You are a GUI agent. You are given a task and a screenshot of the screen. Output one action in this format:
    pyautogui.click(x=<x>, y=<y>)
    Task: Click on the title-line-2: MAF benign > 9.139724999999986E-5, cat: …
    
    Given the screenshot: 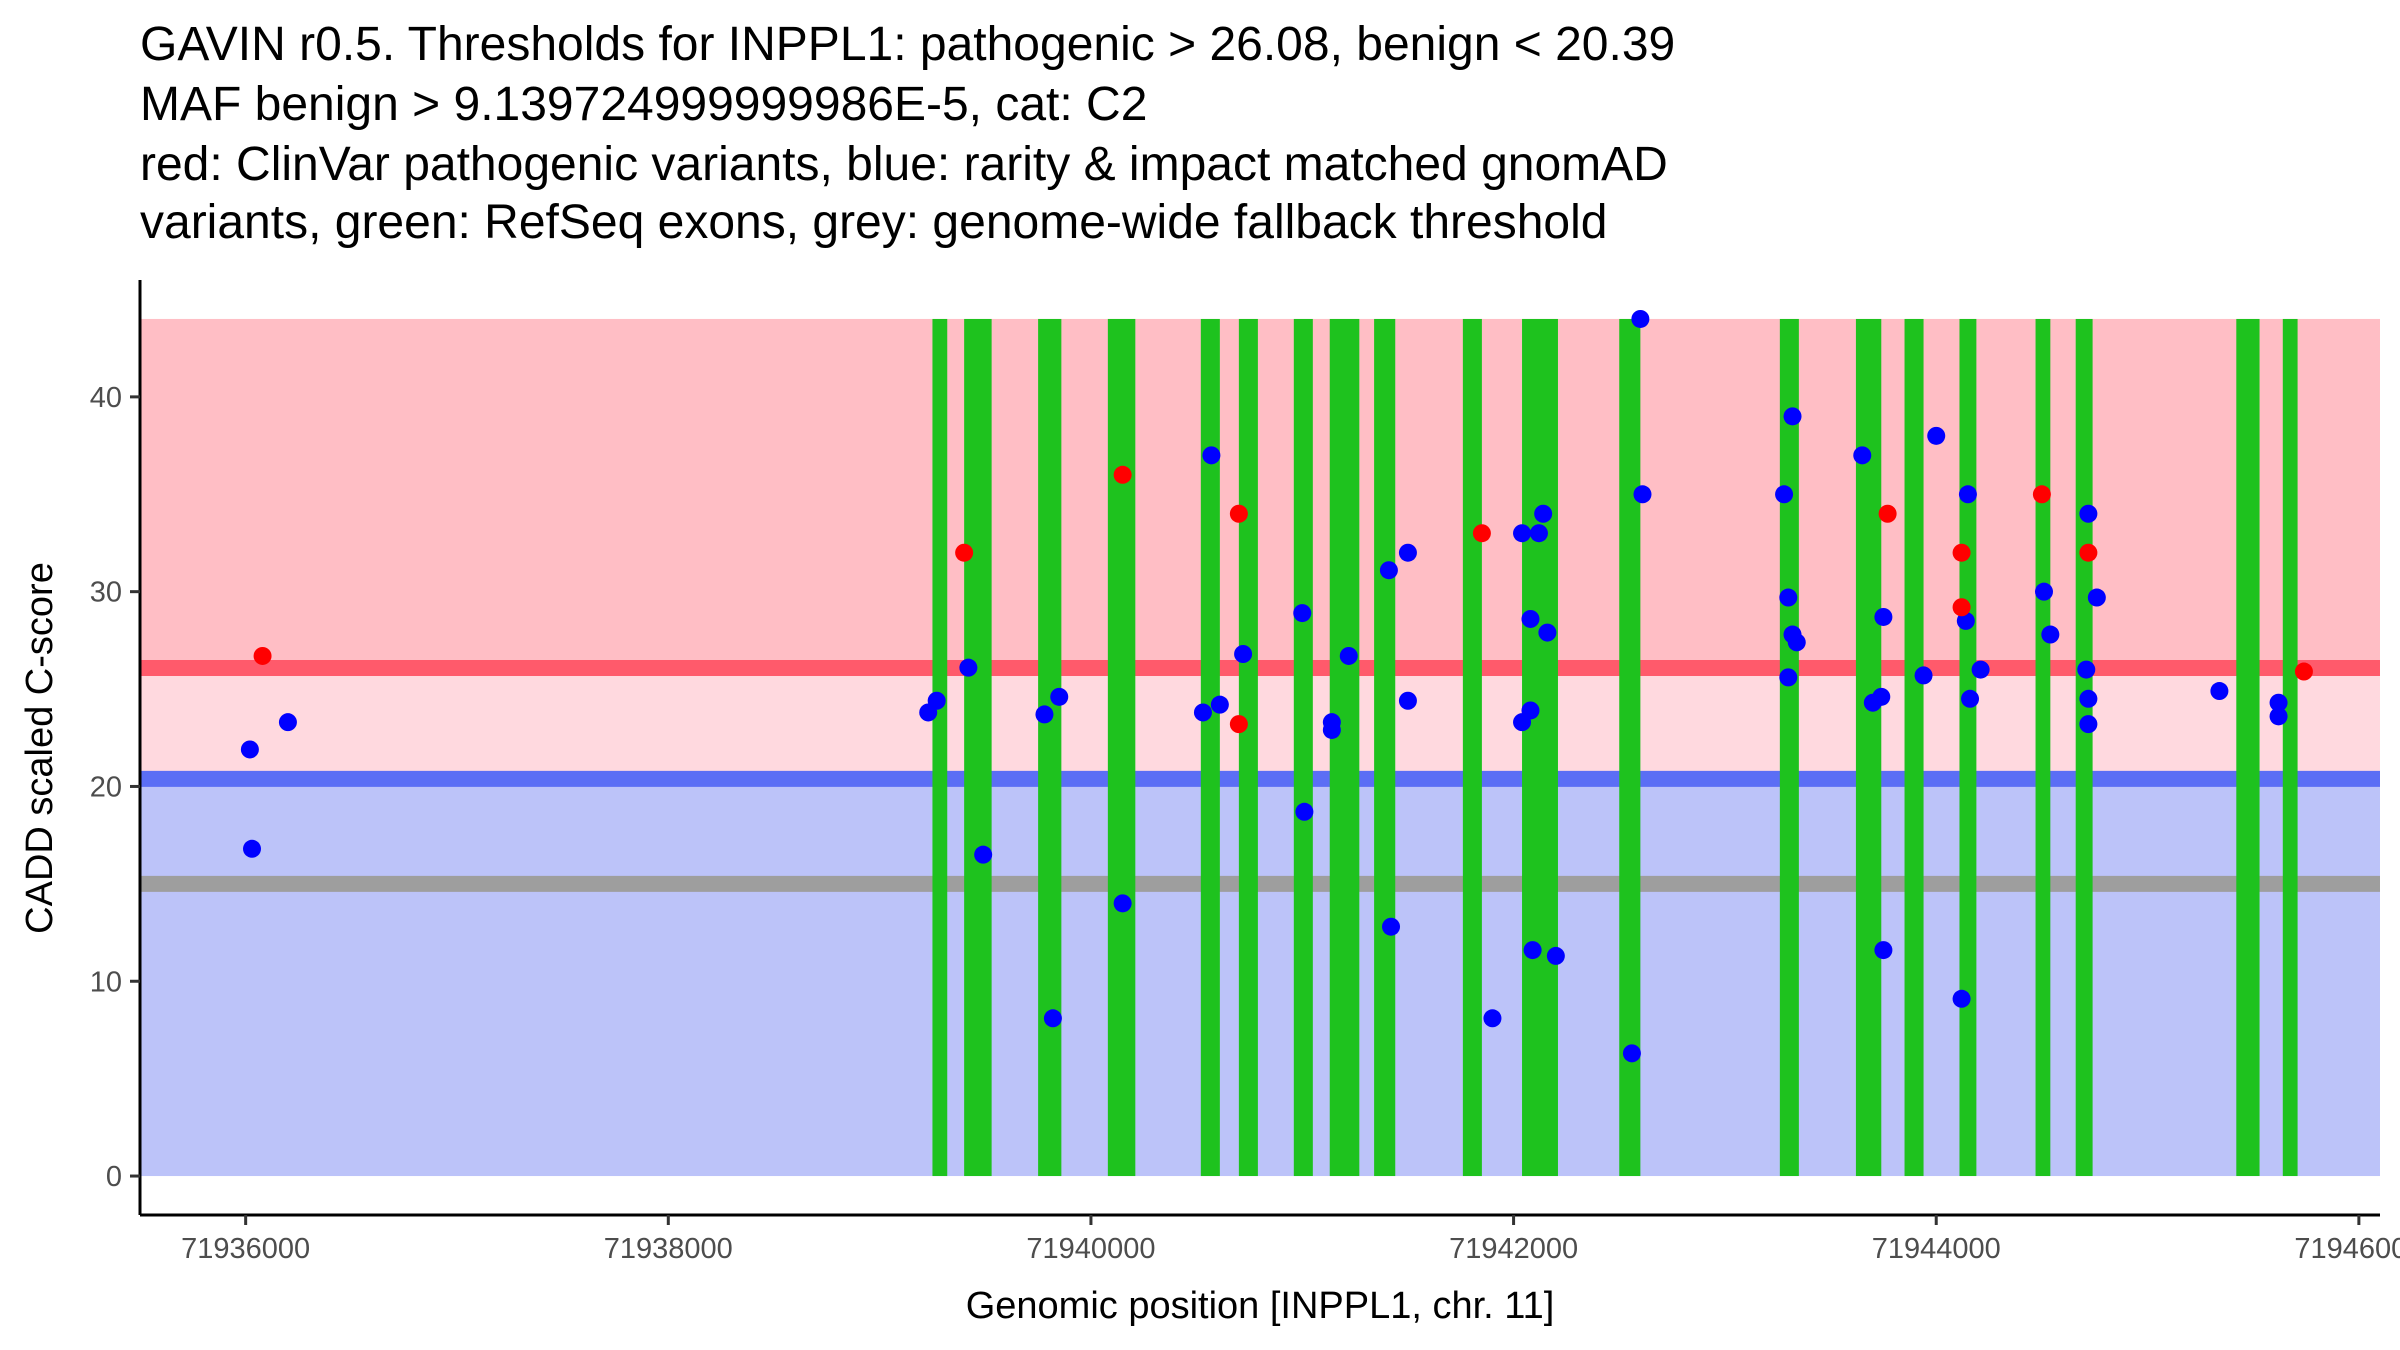 What is the action you would take?
    pyautogui.click(x=643, y=104)
    